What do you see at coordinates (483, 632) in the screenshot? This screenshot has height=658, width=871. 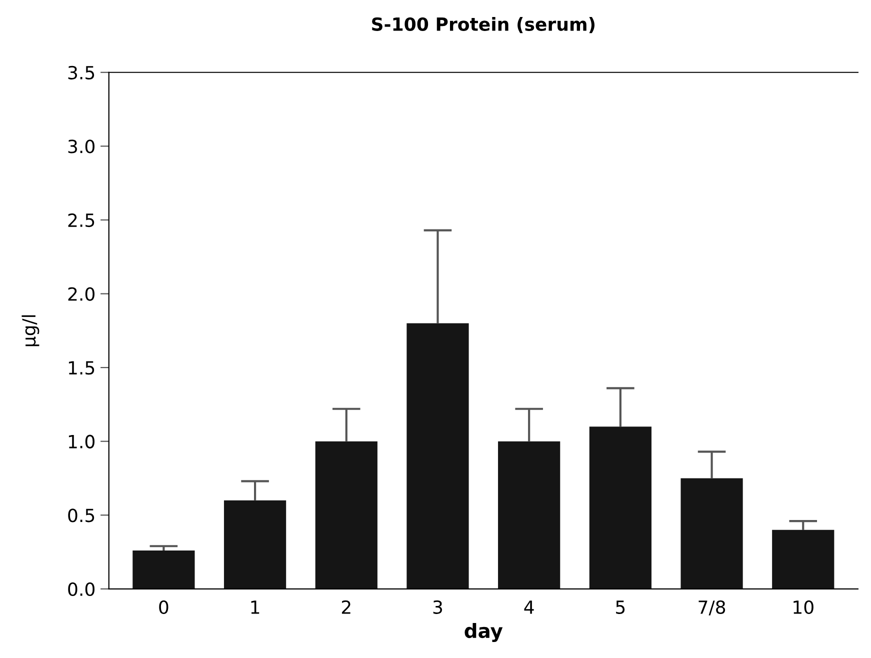 I see `x-axis-title: day` at bounding box center [483, 632].